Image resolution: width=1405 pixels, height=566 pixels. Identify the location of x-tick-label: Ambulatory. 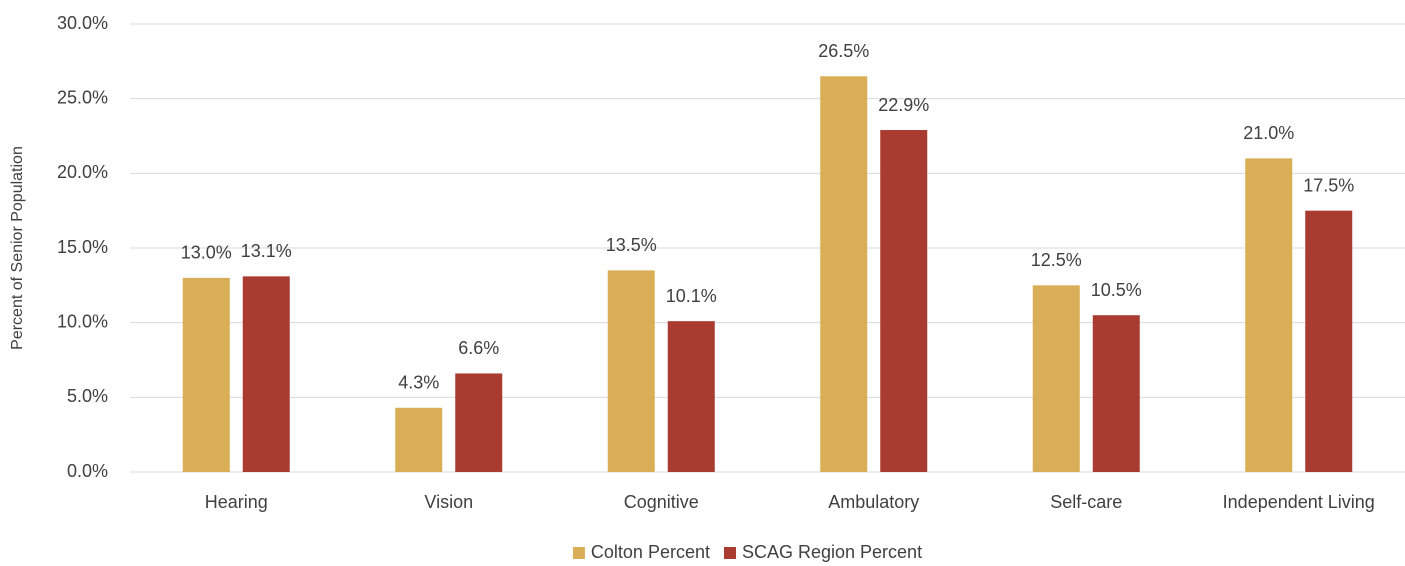
(873, 502).